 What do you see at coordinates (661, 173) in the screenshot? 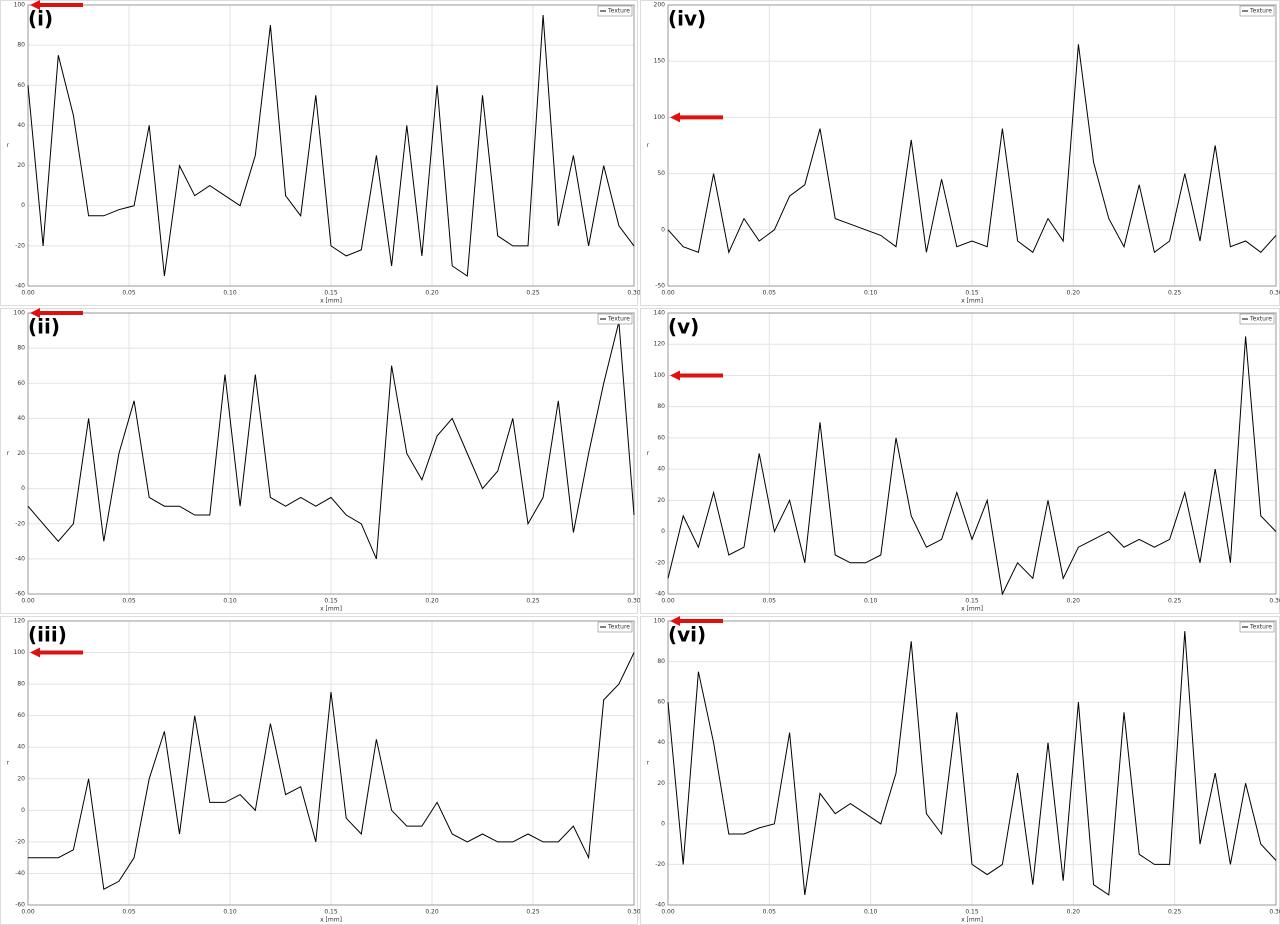
I see `y-tick-label: 50` at bounding box center [661, 173].